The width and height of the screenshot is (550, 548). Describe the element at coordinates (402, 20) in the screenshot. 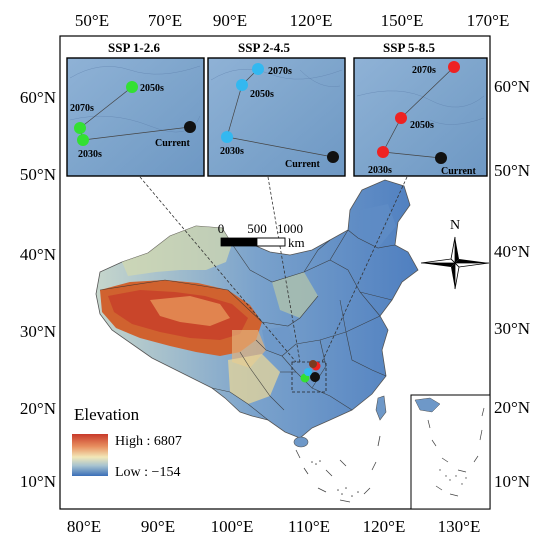

I see `top-tick: 150°E` at that location.